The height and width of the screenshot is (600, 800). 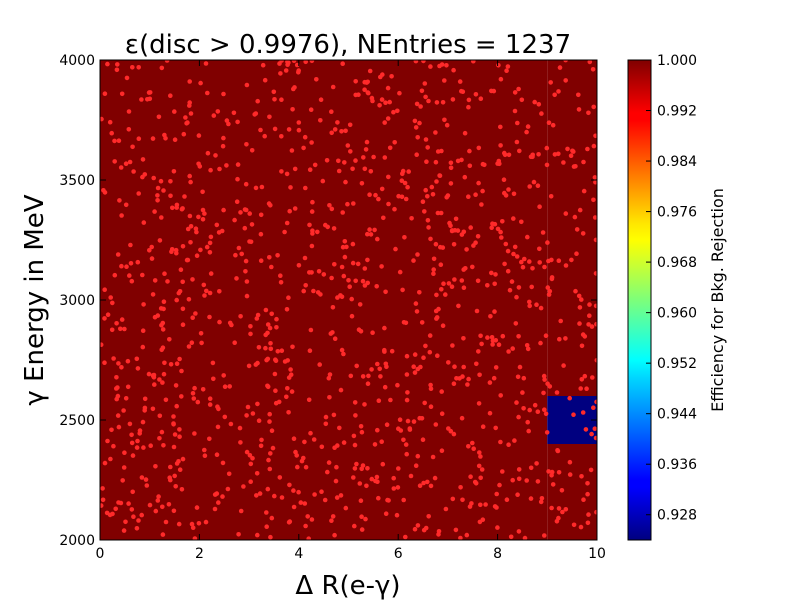 What do you see at coordinates (677, 213) in the screenshot?
I see `colorbar-tick-label: 0.976` at bounding box center [677, 213].